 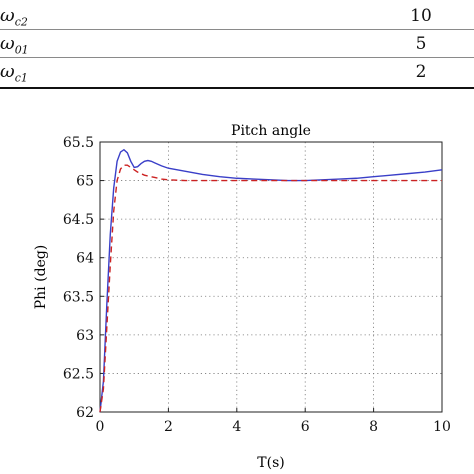 What do you see at coordinates (85, 259) in the screenshot?
I see `y-tick-label: 64` at bounding box center [85, 259].